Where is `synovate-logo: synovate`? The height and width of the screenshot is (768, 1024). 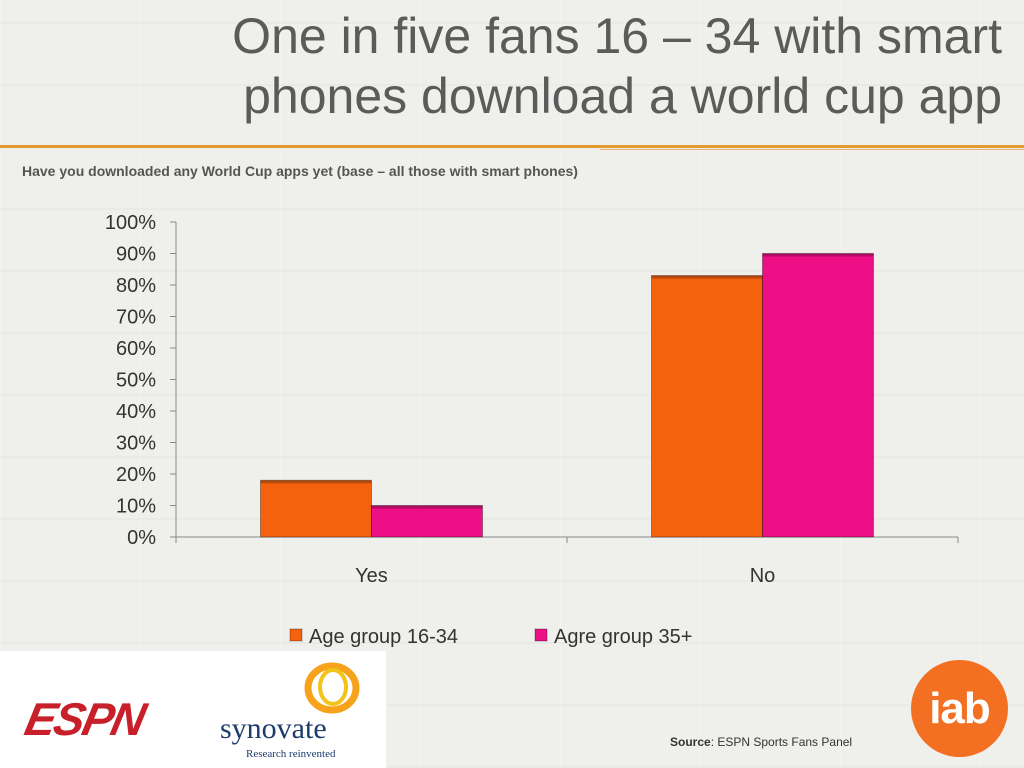 synovate-logo: synovate is located at coordinates (273, 728).